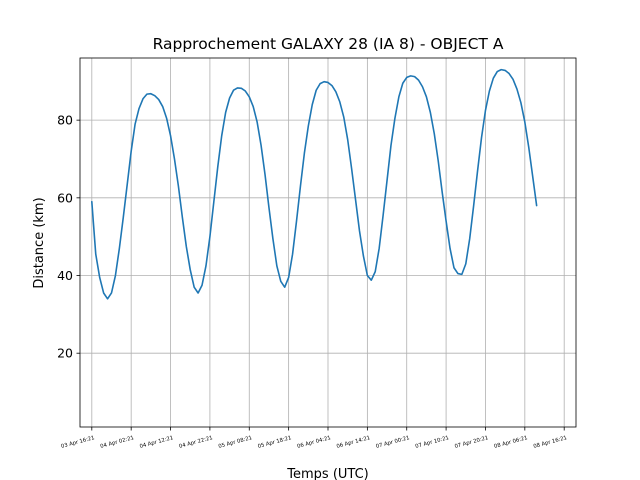 Image resolution: width=640 pixels, height=480 pixels. Describe the element at coordinates (39, 242) in the screenshot. I see `y-axis-label: Distance (km)` at that location.